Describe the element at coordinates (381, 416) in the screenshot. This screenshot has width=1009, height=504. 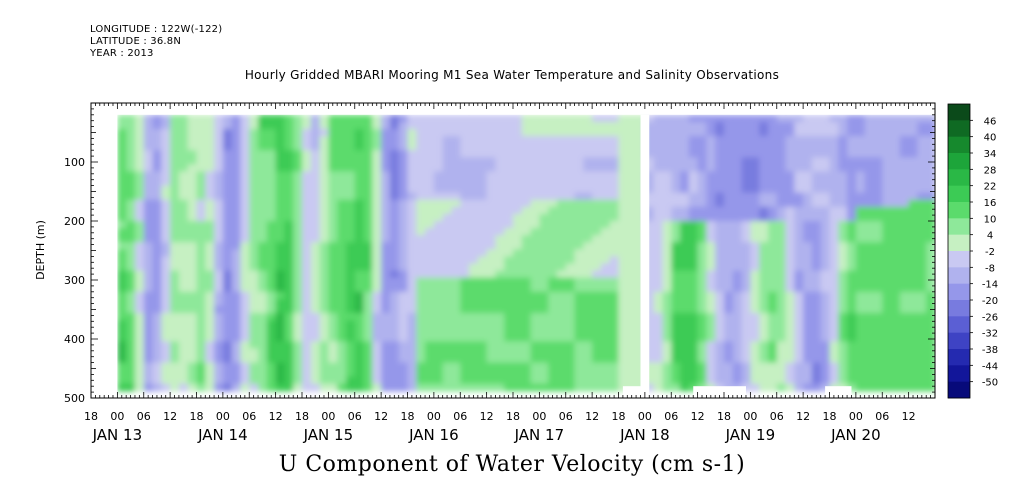
I see `x-hour-label: 12` at that location.